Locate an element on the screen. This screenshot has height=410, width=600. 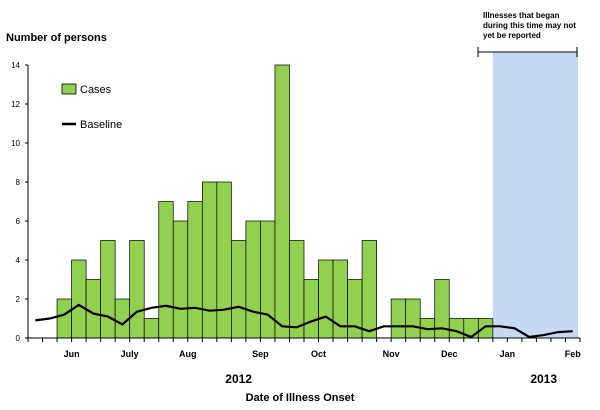
month-label: Aug is located at coordinates (188, 354).